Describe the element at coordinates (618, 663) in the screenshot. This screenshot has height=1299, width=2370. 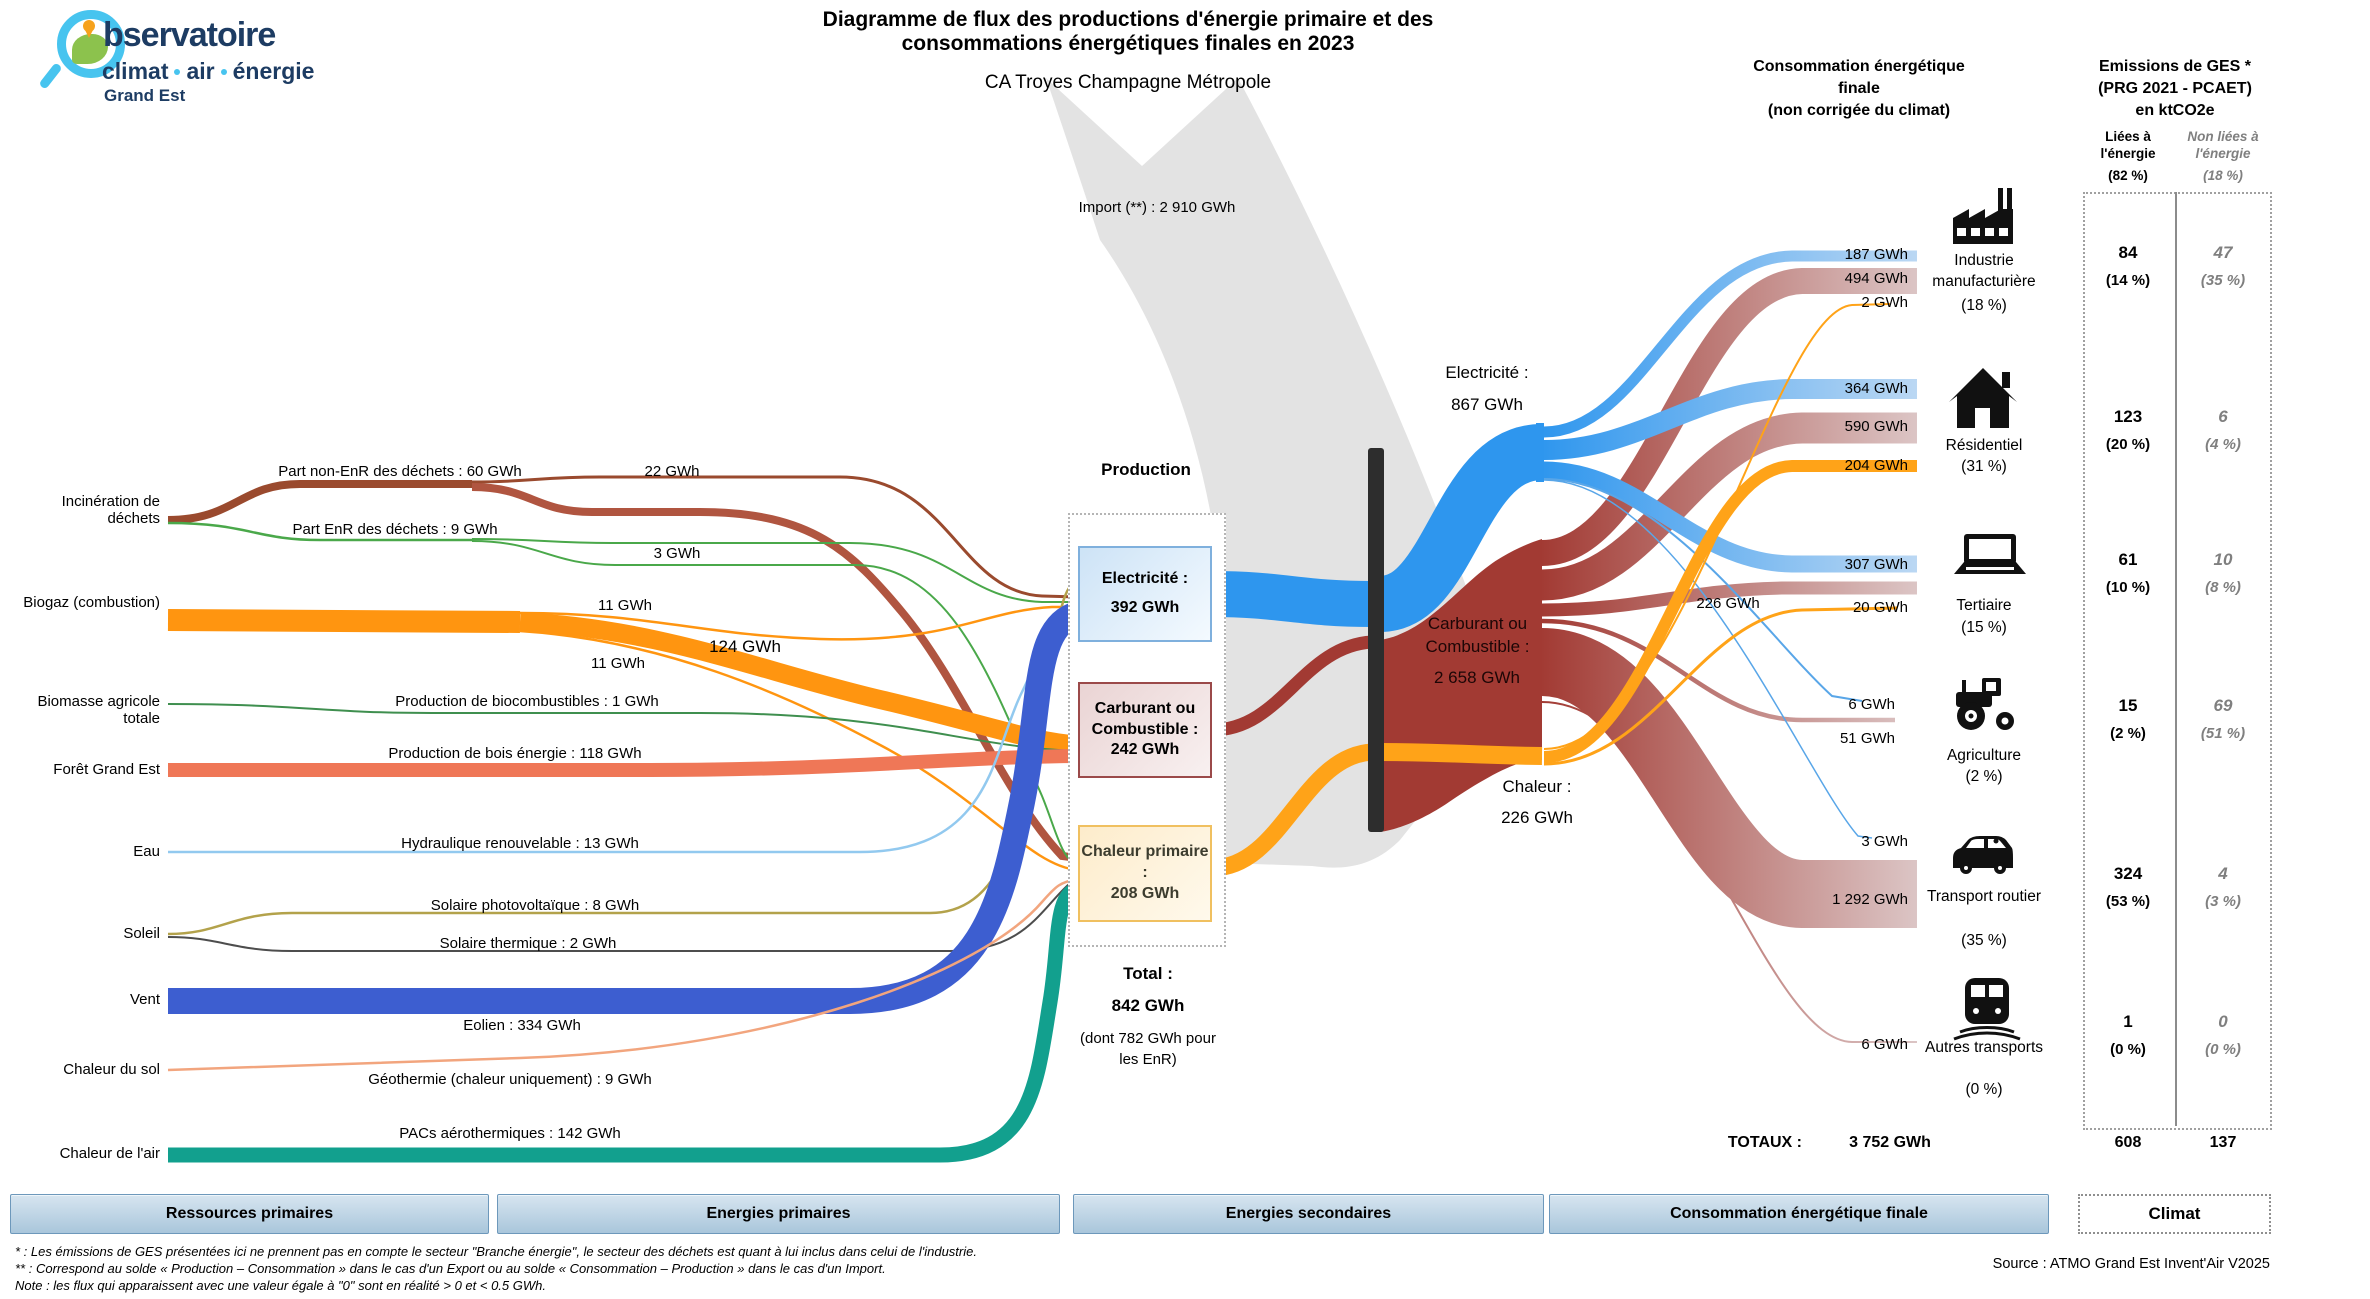
I see `flow-label-biogaz-chaleur: 11 GWh` at that location.